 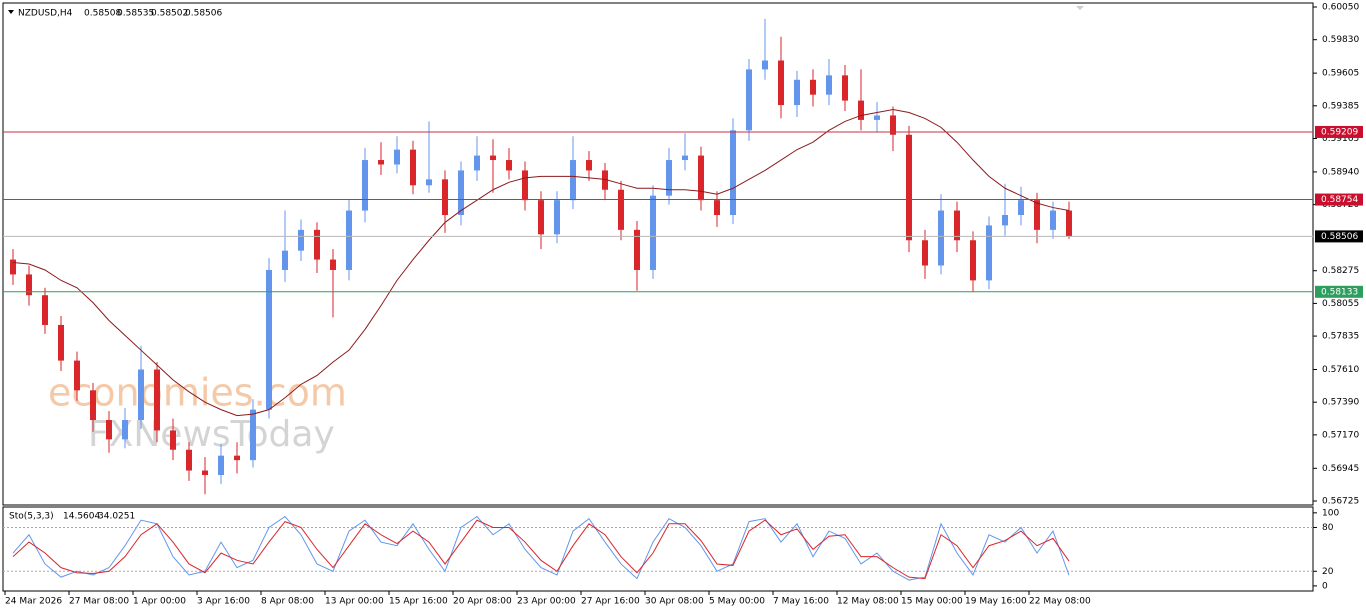 What do you see at coordinates (932, 602) in the screenshot?
I see `x-tick-label: 15 May 00:00` at bounding box center [932, 602].